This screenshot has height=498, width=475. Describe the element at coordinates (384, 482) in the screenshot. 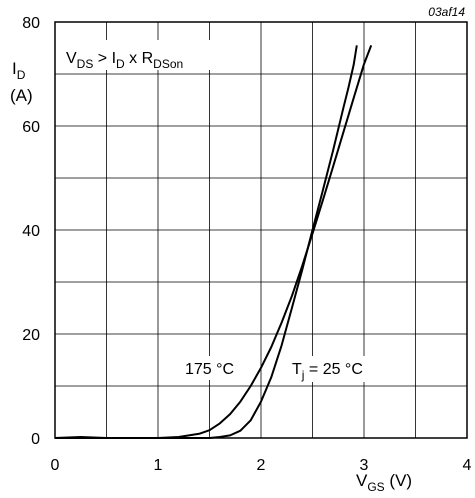

I see `x-axis-label: VGS (V)` at that location.